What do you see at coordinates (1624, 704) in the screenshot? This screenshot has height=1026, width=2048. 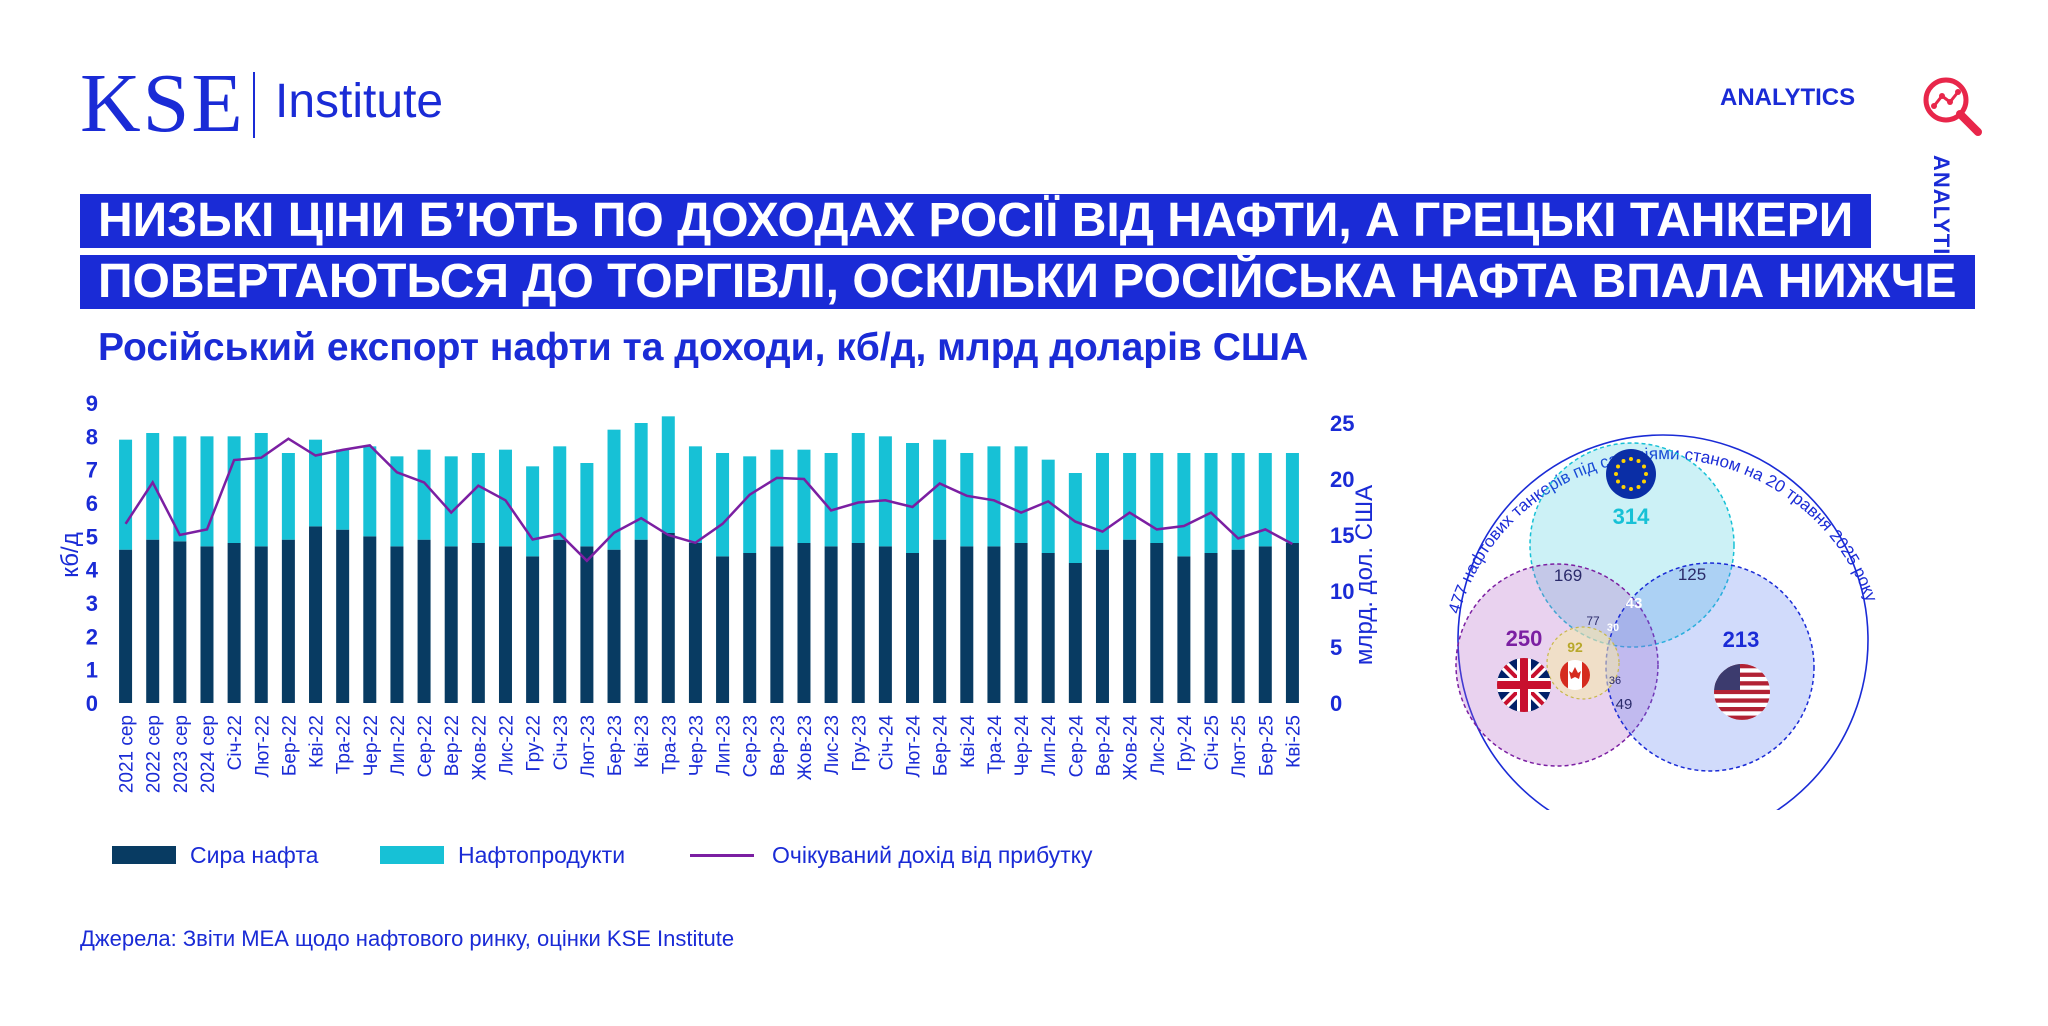 I see `venn-uk-us: 49` at bounding box center [1624, 704].